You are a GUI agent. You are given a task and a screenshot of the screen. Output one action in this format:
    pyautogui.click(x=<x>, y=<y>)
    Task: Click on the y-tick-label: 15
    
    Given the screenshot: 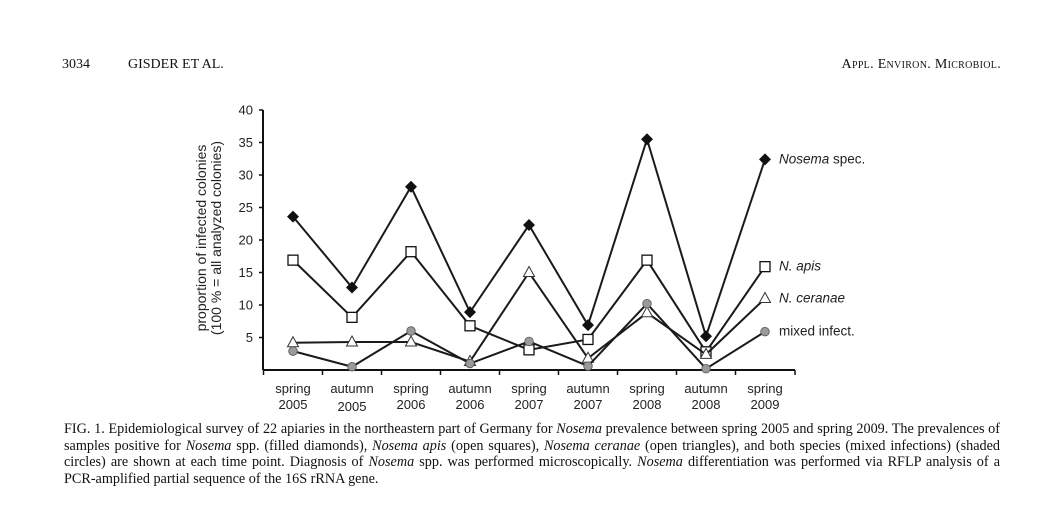 What is the action you would take?
    pyautogui.click(x=246, y=272)
    